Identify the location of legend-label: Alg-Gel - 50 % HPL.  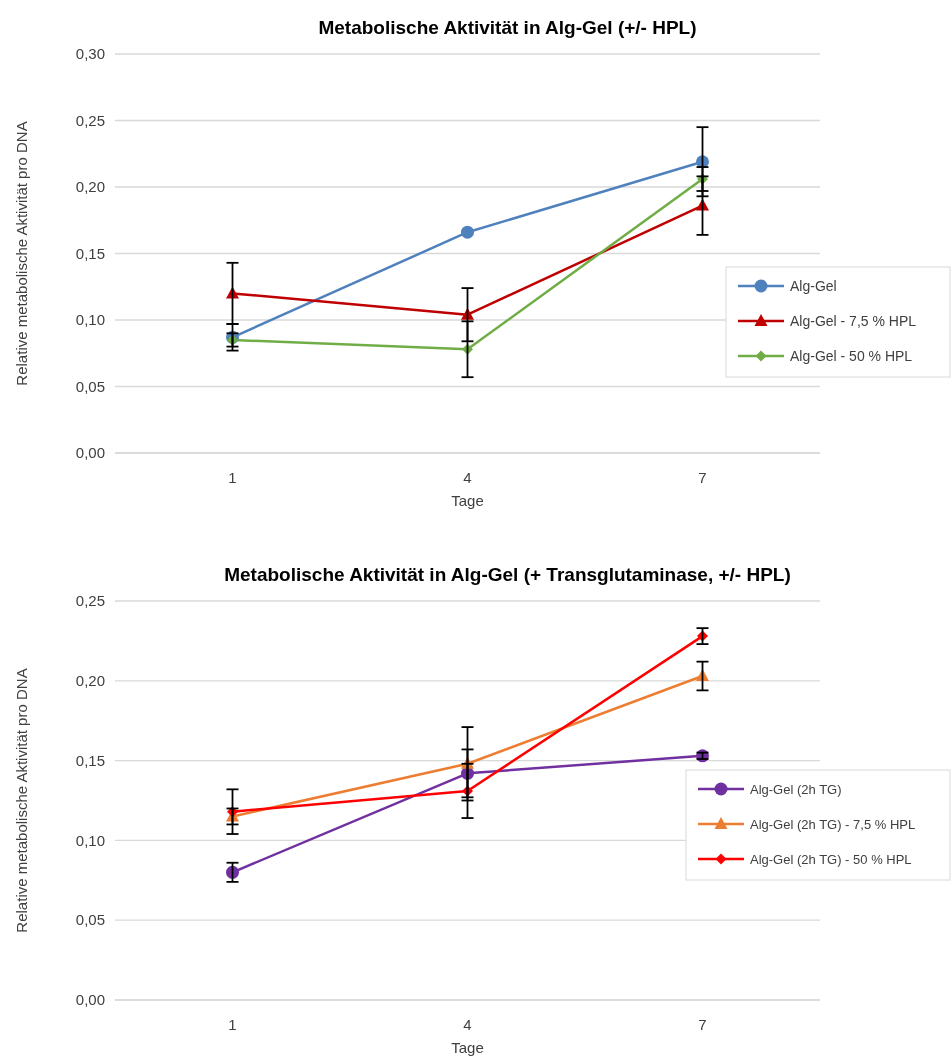
(851, 355).